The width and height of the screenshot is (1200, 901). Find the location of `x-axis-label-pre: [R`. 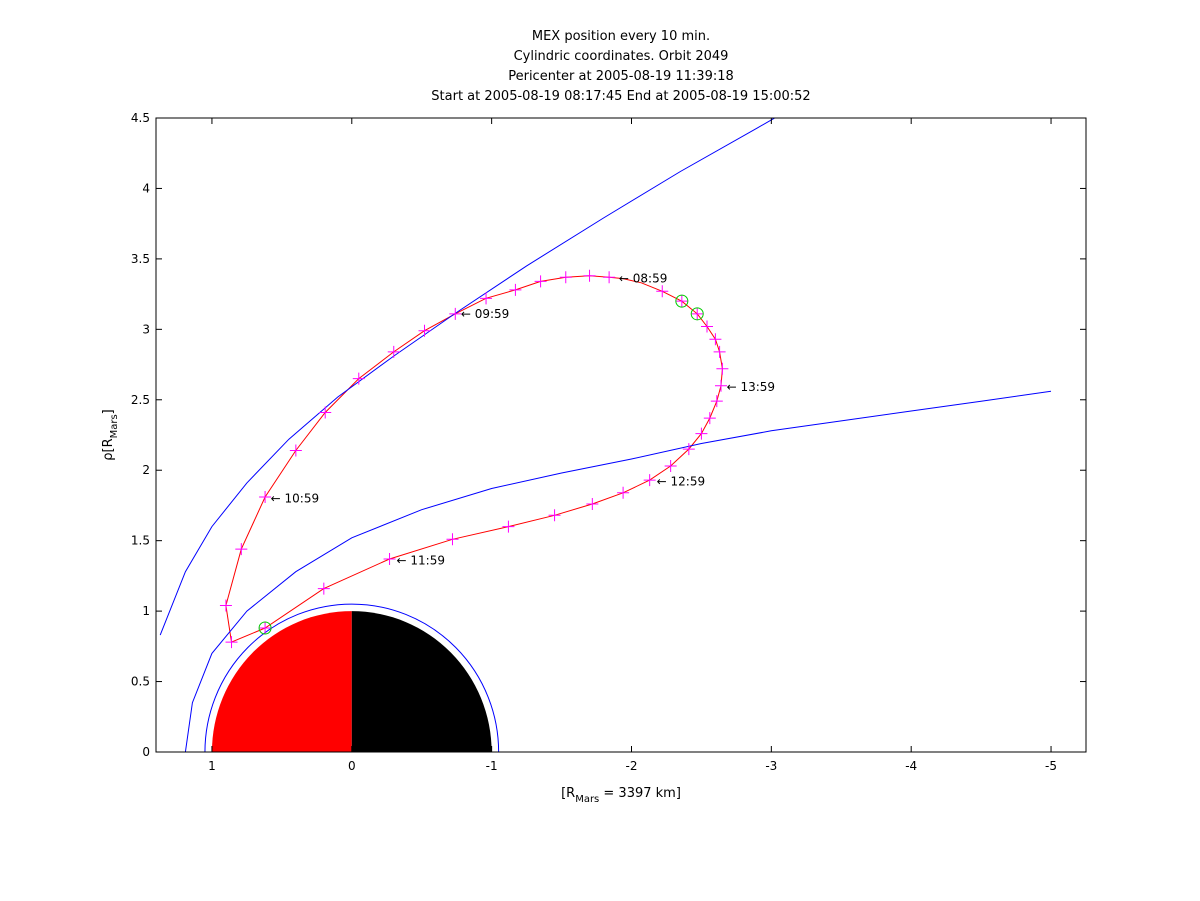

x-axis-label-pre: [R is located at coordinates (568, 793).